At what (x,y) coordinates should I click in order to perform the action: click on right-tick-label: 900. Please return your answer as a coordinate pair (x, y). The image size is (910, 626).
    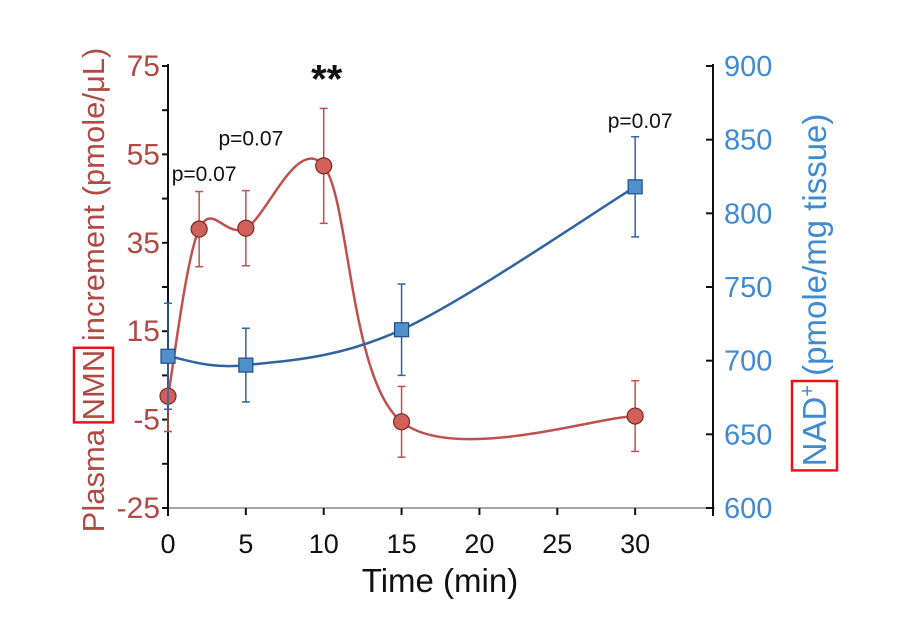
    Looking at the image, I should click on (748, 67).